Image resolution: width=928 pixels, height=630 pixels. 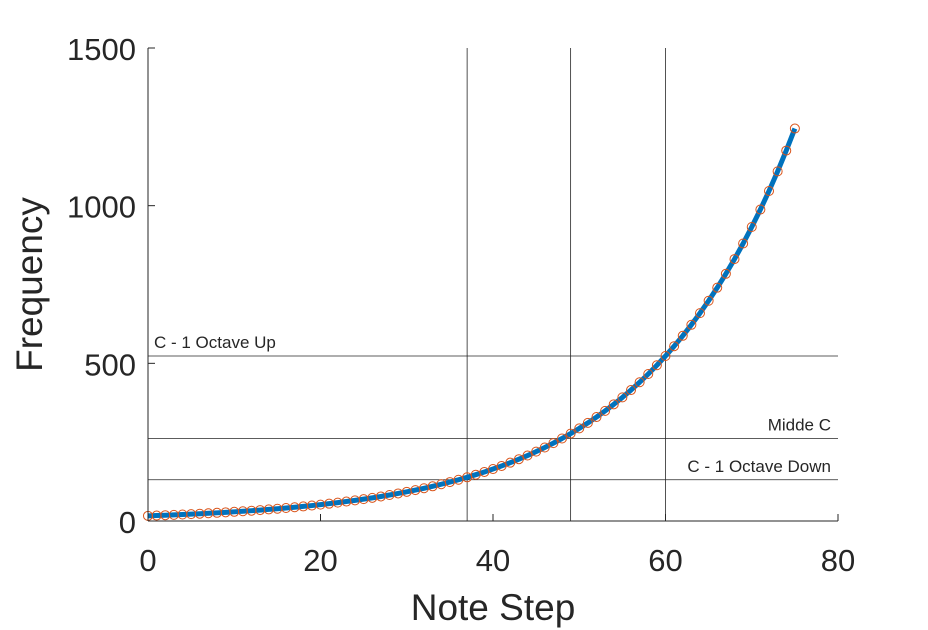 I want to click on y-tick-label: 1000, so click(x=101, y=207).